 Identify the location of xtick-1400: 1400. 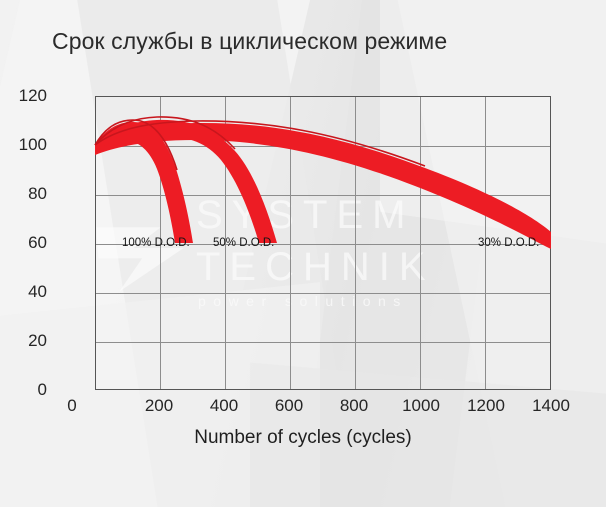
(551, 405).